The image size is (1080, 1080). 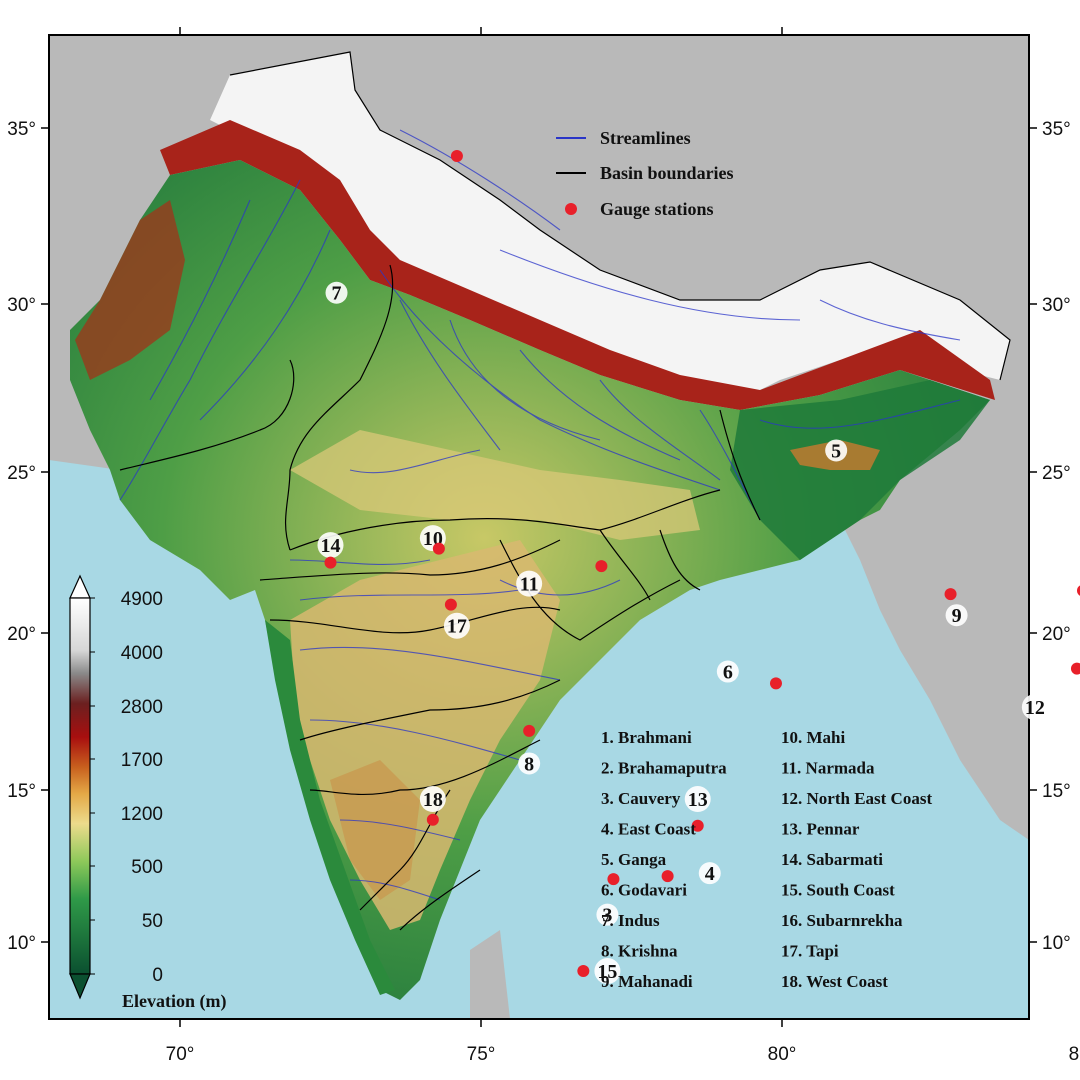 I want to click on colorbar-tick-label: 500, so click(x=147, y=867).